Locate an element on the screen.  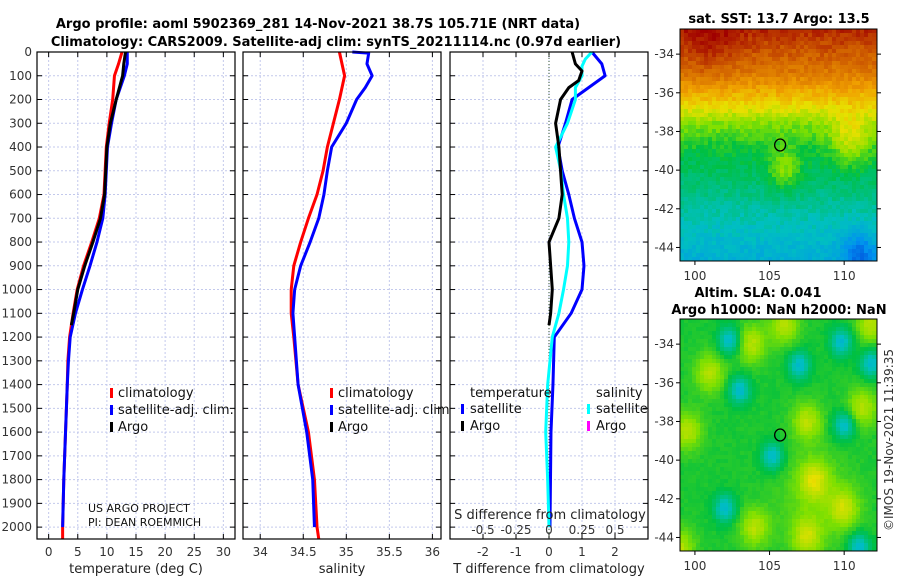
sla-map-image is located at coordinates (778, 435).